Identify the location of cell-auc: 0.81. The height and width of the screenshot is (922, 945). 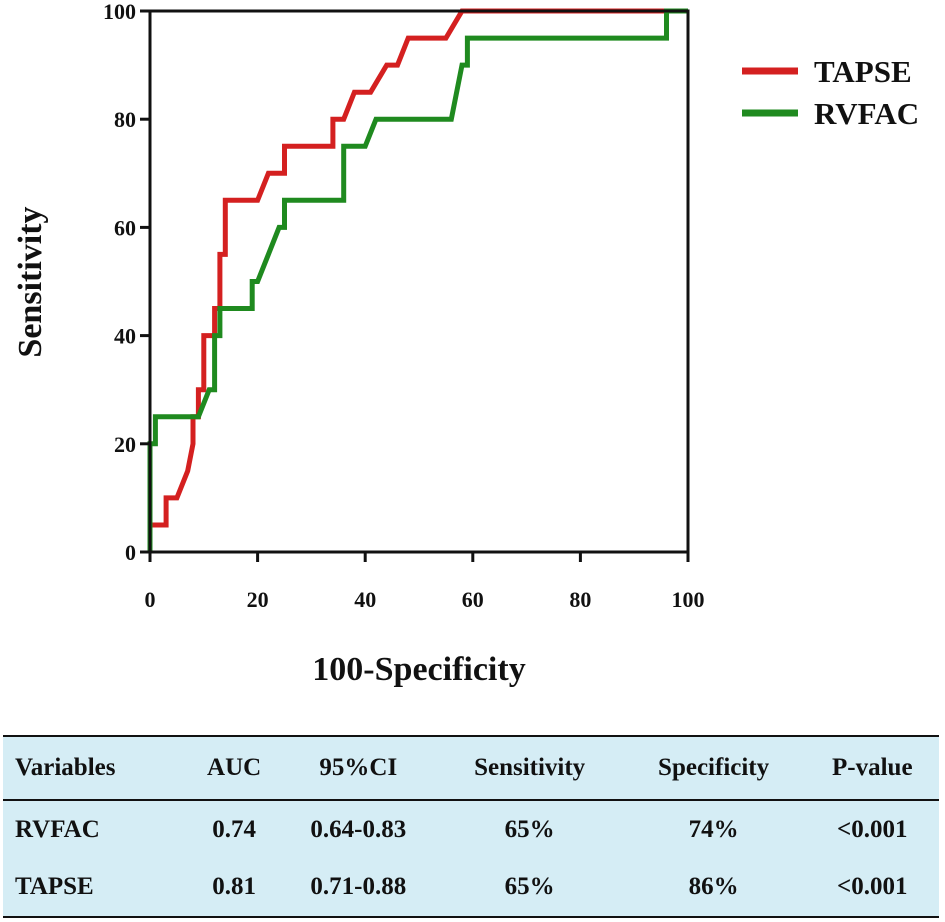
(234, 887).